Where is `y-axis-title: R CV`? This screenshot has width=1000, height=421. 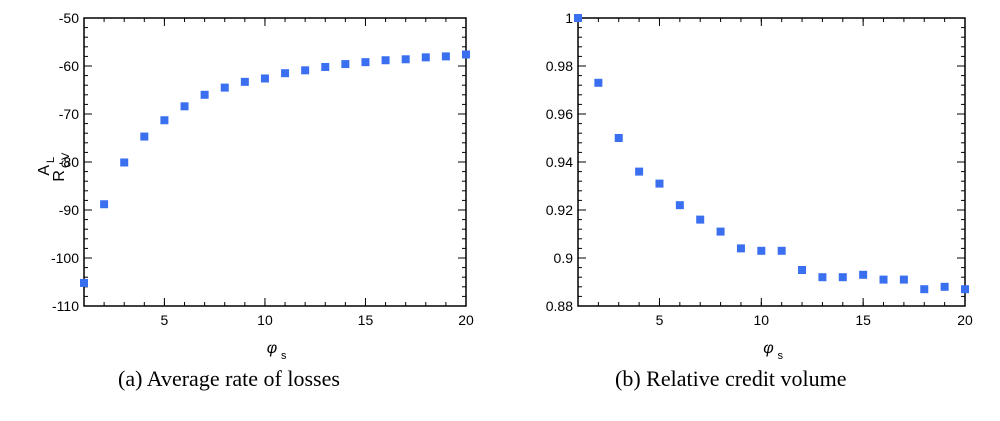
y-axis-title: R CV is located at coordinates (61, 167).